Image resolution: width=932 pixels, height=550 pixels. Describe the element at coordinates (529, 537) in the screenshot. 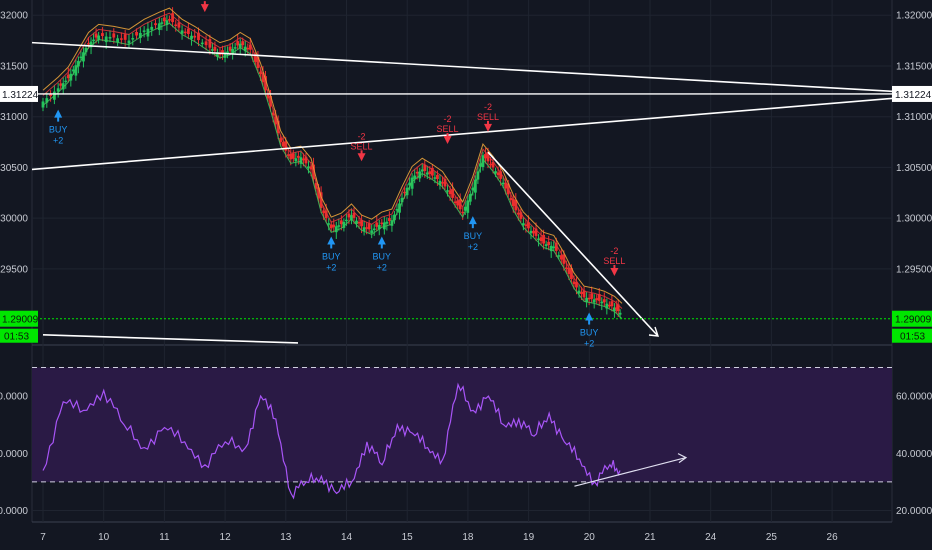

I see `x-tick-label: 19` at that location.